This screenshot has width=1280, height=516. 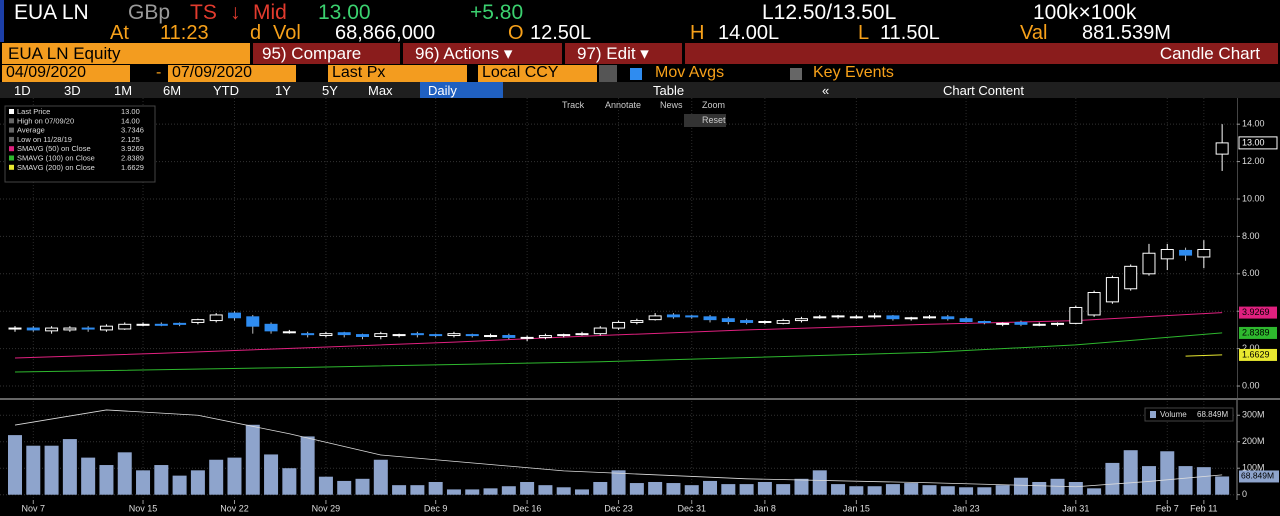 What do you see at coordinates (796, 74) in the screenshot?
I see `key-events-check` at bounding box center [796, 74].